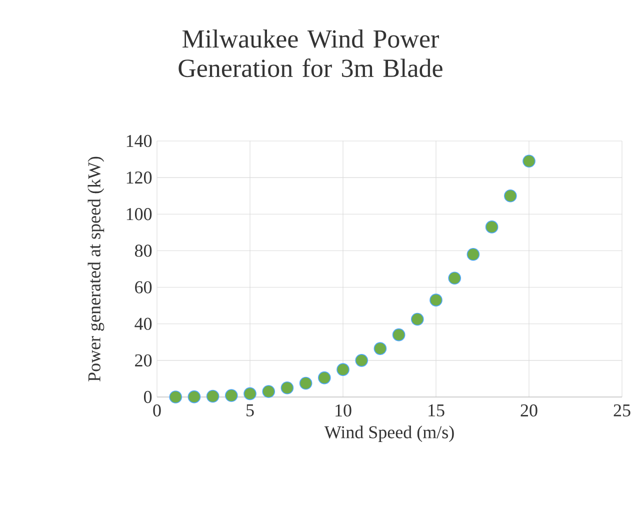 Image resolution: width=634 pixels, height=506 pixels. I want to click on y-tick-label: 80, so click(143, 250).